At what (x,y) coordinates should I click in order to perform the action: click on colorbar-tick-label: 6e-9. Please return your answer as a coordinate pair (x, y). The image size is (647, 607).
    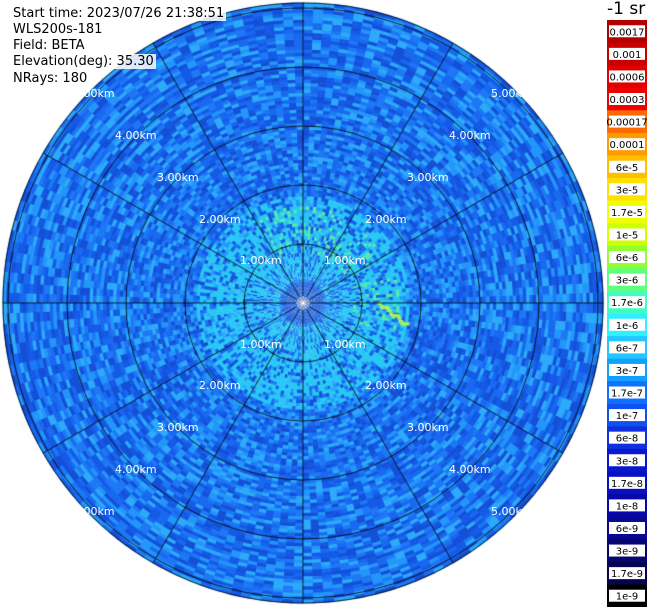
    Looking at the image, I should click on (627, 529).